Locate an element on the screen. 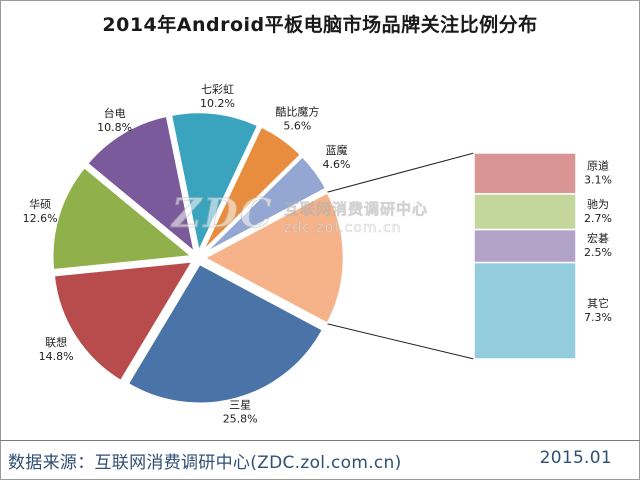 The width and height of the screenshot is (640, 480). connector-lines is located at coordinates (401, 256).